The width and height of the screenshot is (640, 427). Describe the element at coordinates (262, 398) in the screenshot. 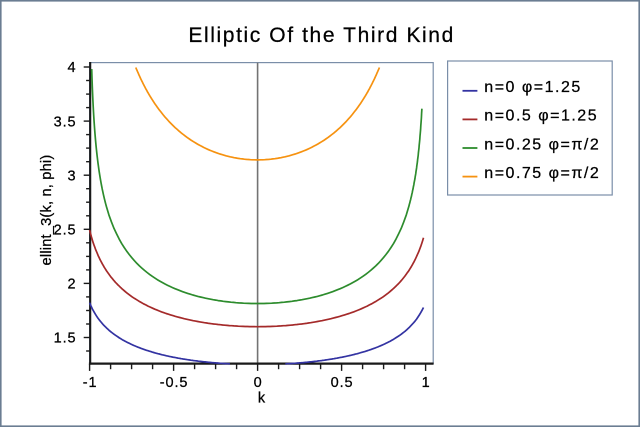

I see `svg-text: k` at that location.